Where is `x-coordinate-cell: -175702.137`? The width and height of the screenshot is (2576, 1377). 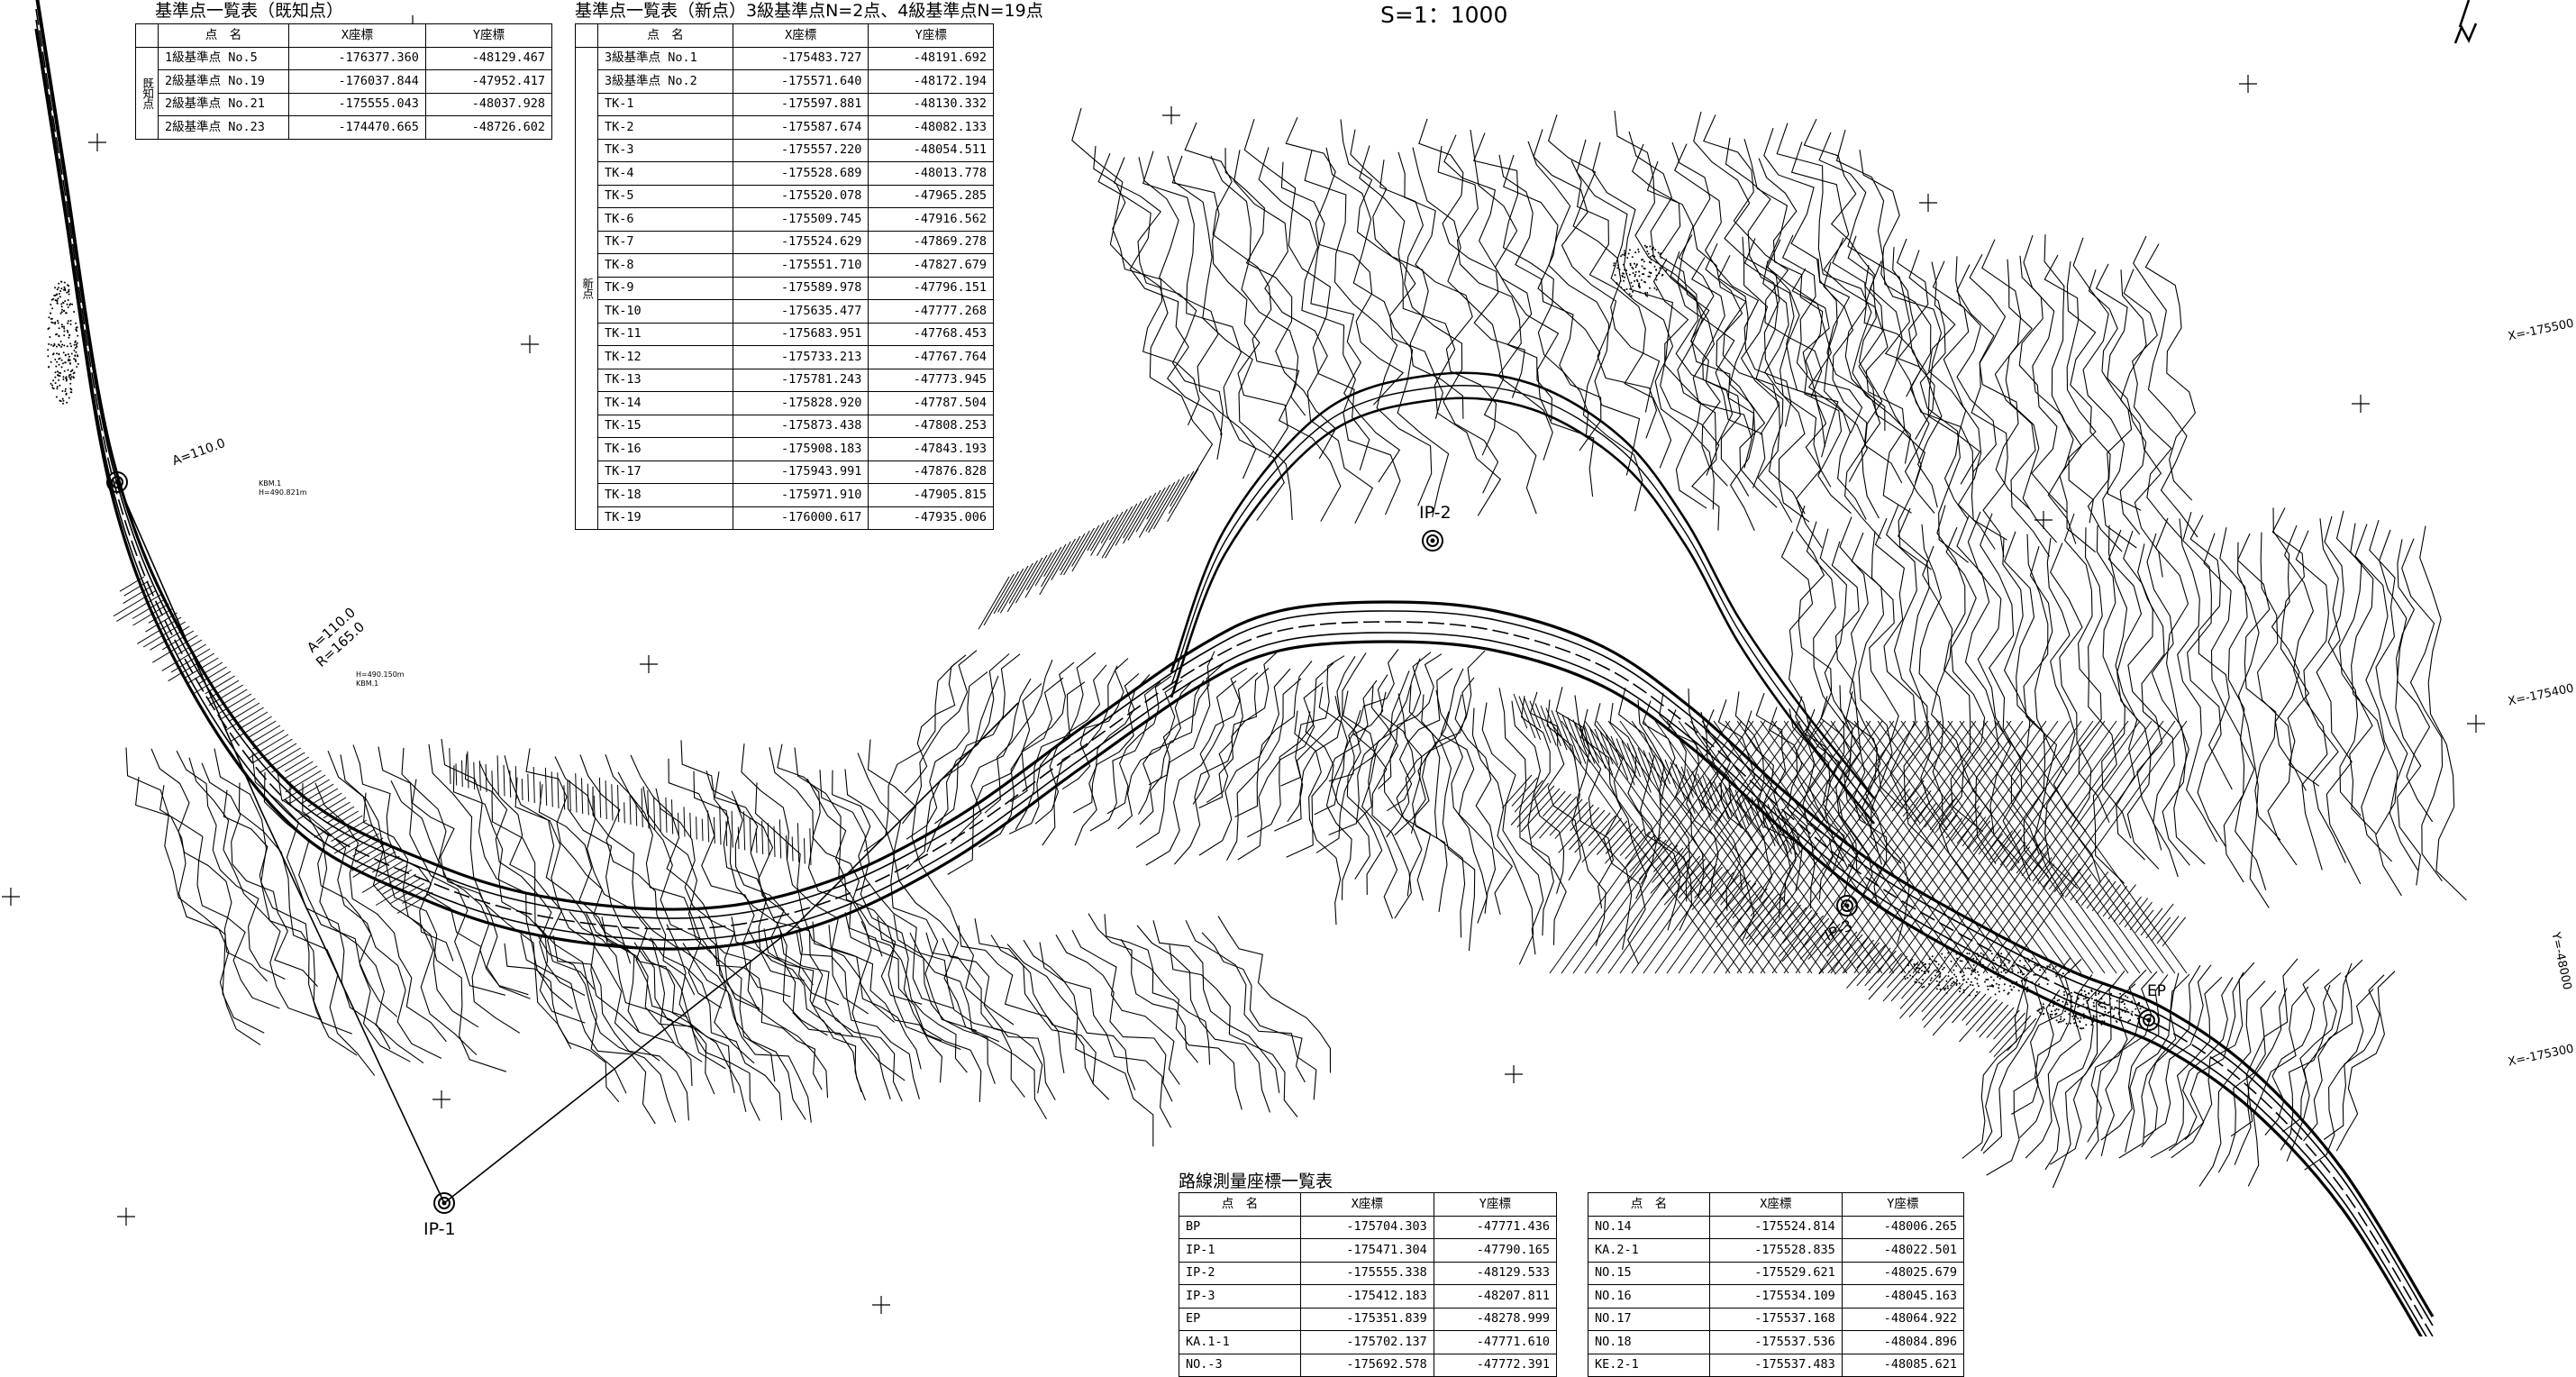
x-coordinate-cell: -175702.137 is located at coordinates (1367, 1342).